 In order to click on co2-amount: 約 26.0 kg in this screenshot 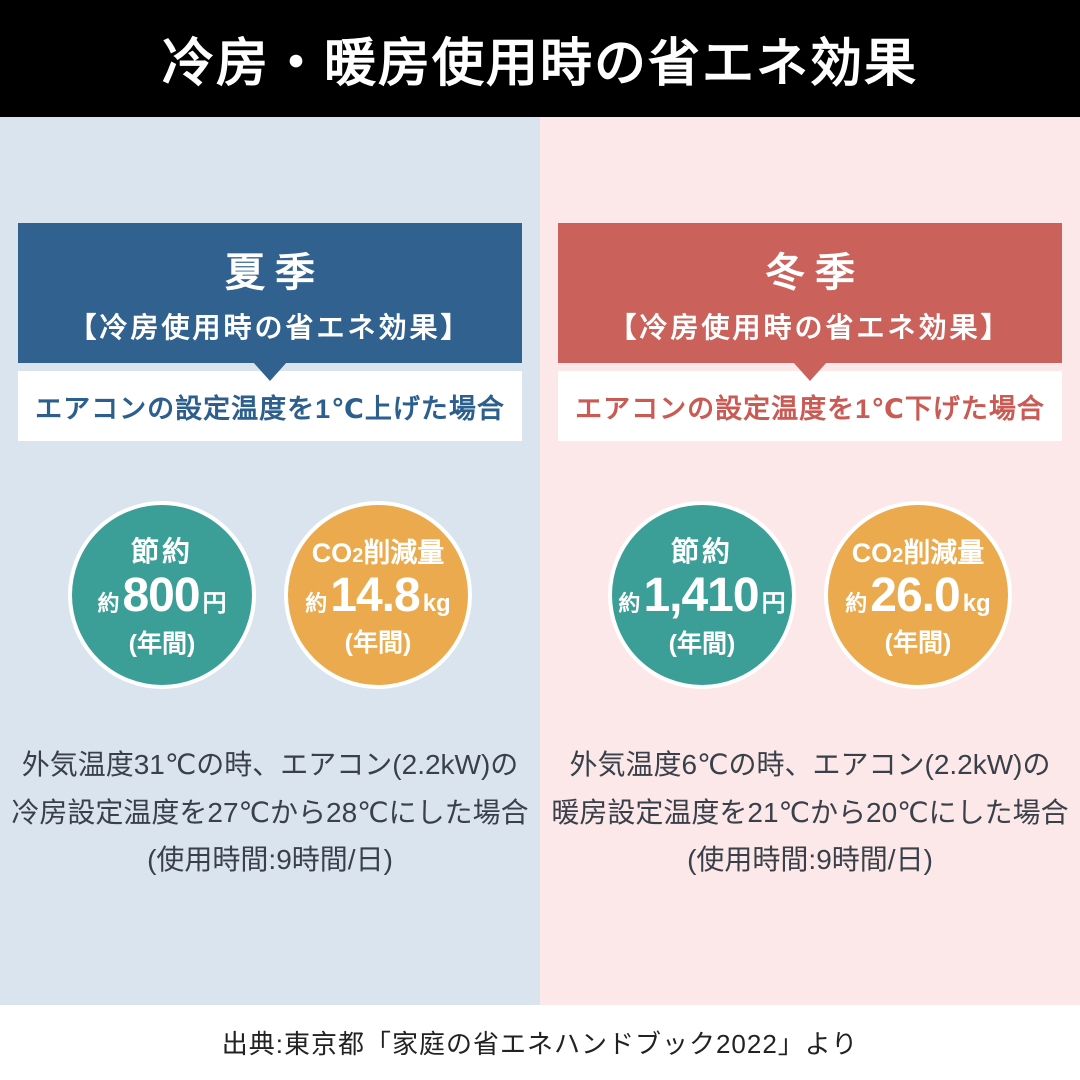, I will do `click(918, 595)`.